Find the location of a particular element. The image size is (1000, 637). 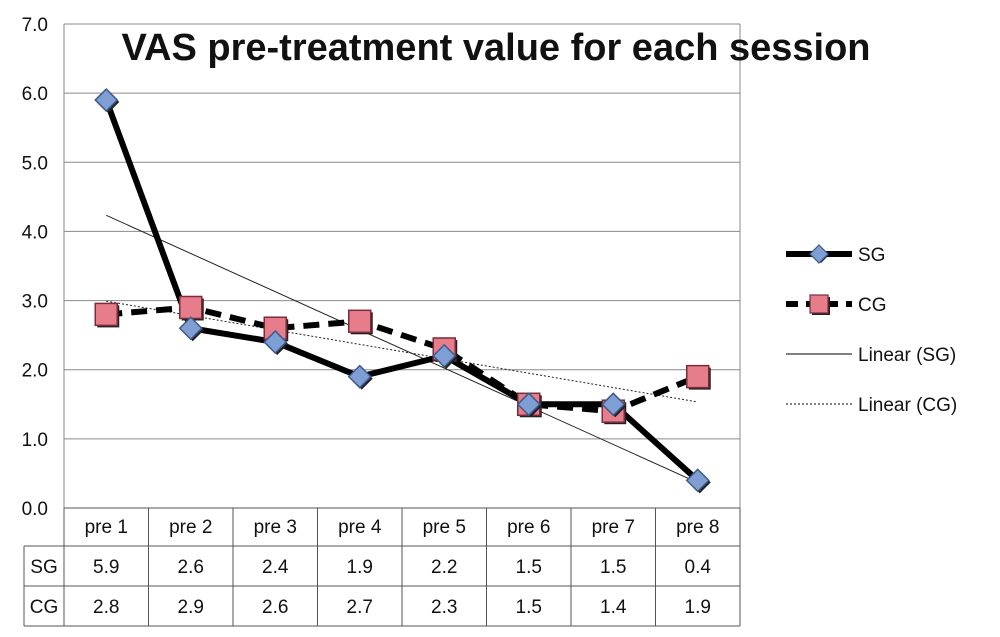

legend-item-linear-sg: Linear (SG) is located at coordinates (871, 355).